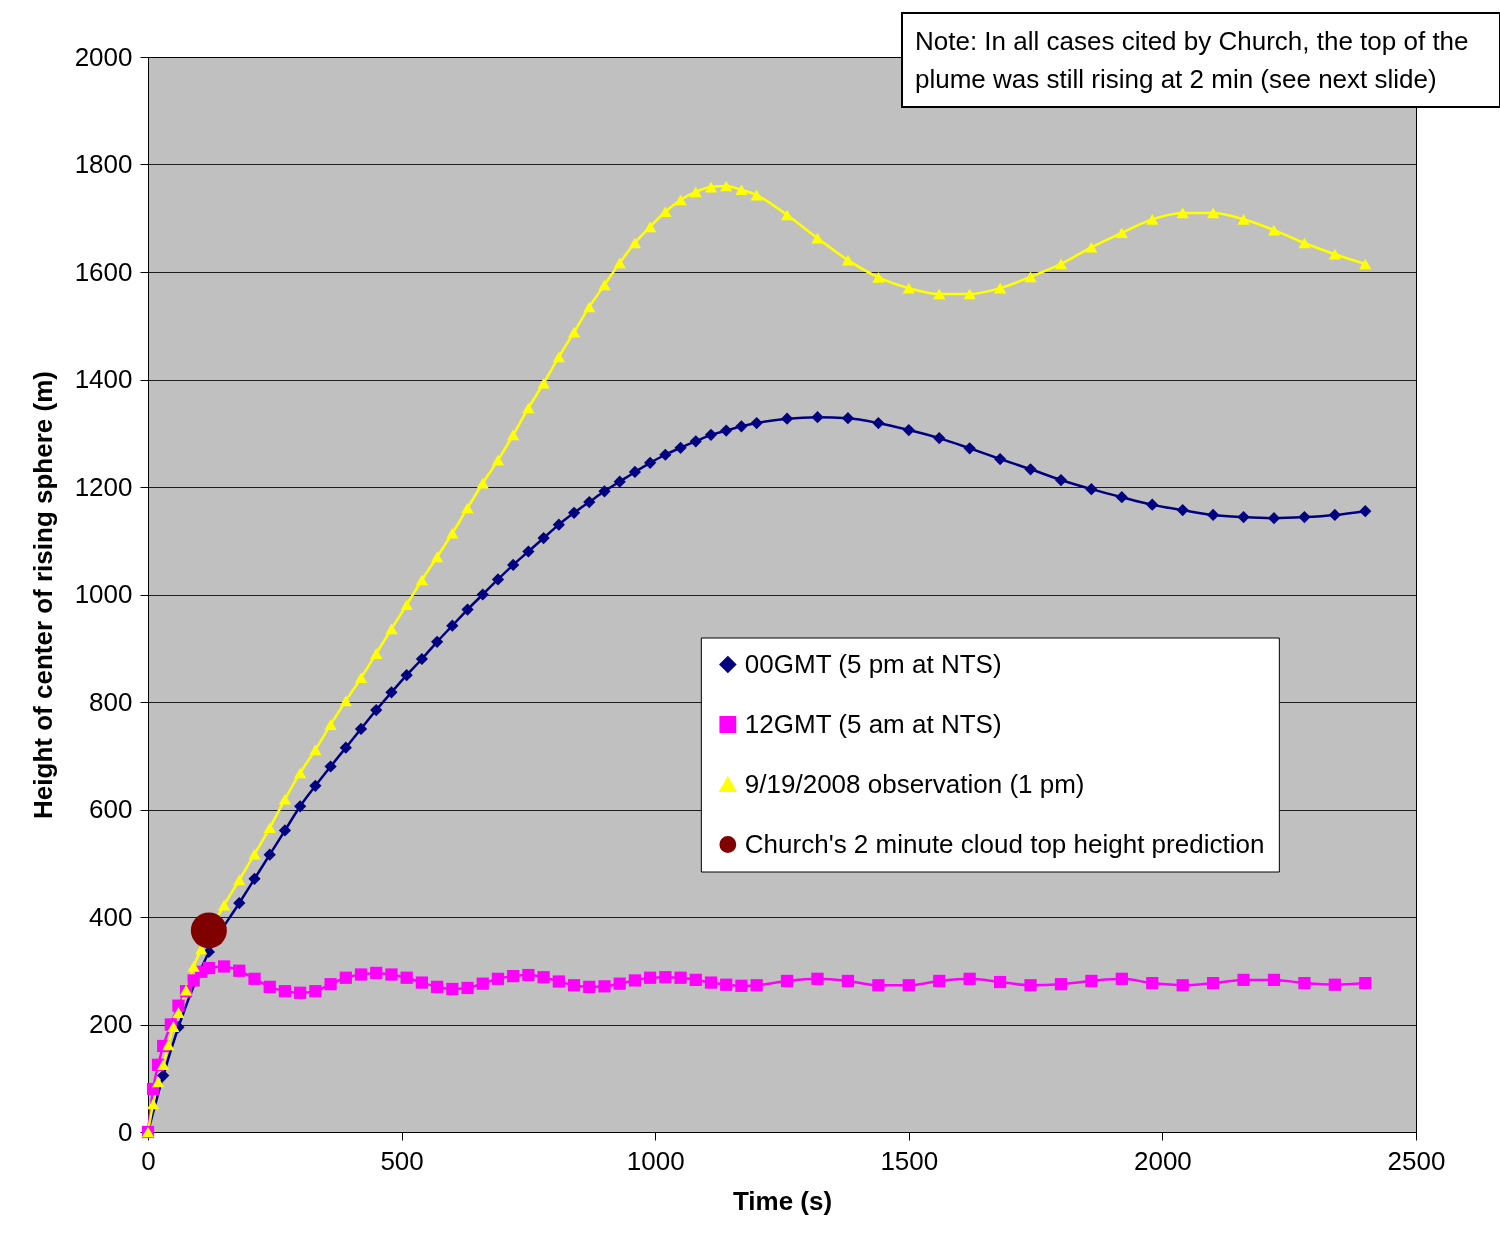 The width and height of the screenshot is (1500, 1243). Describe the element at coordinates (103, 56) in the screenshot. I see `y-tick-label: 2000` at that location.